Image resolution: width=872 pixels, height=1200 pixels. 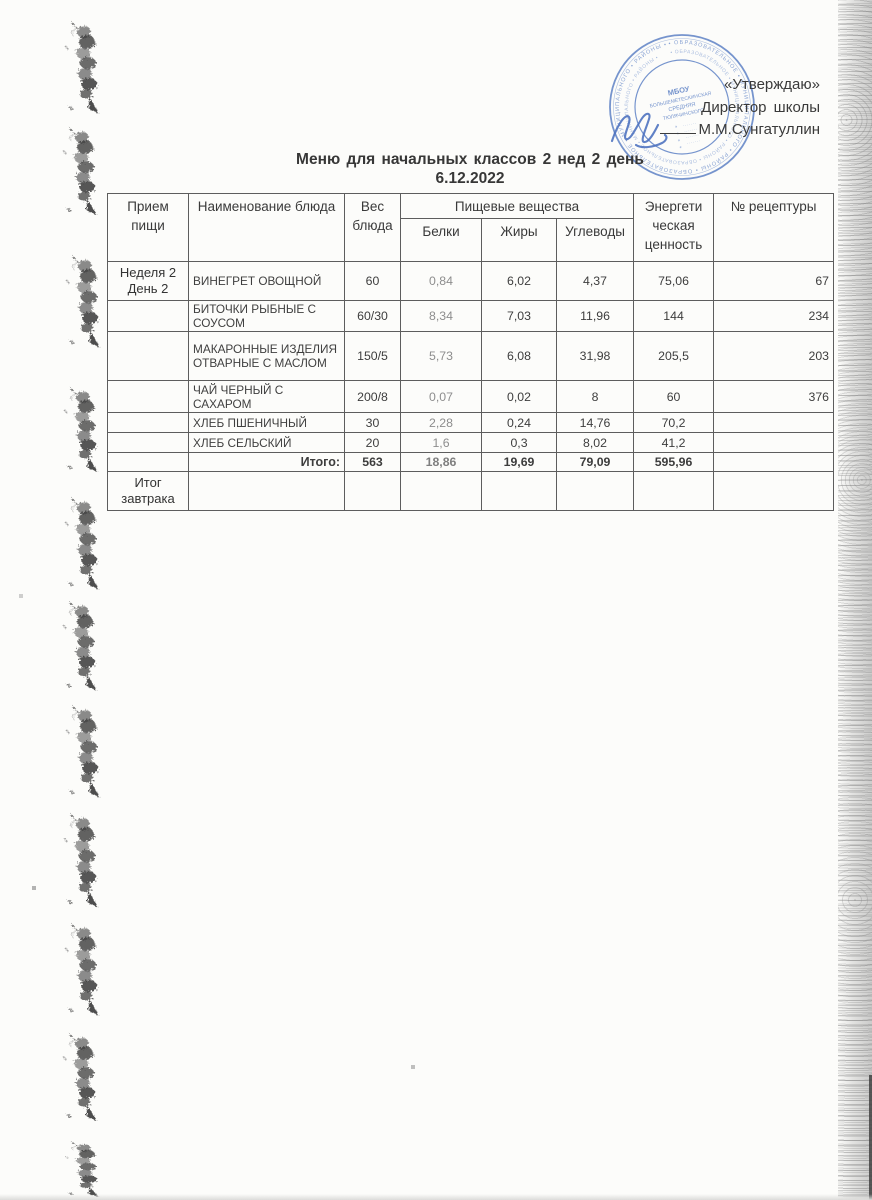 What do you see at coordinates (595, 281) in the screenshot?
I see `carbs-cell: 4,37` at bounding box center [595, 281].